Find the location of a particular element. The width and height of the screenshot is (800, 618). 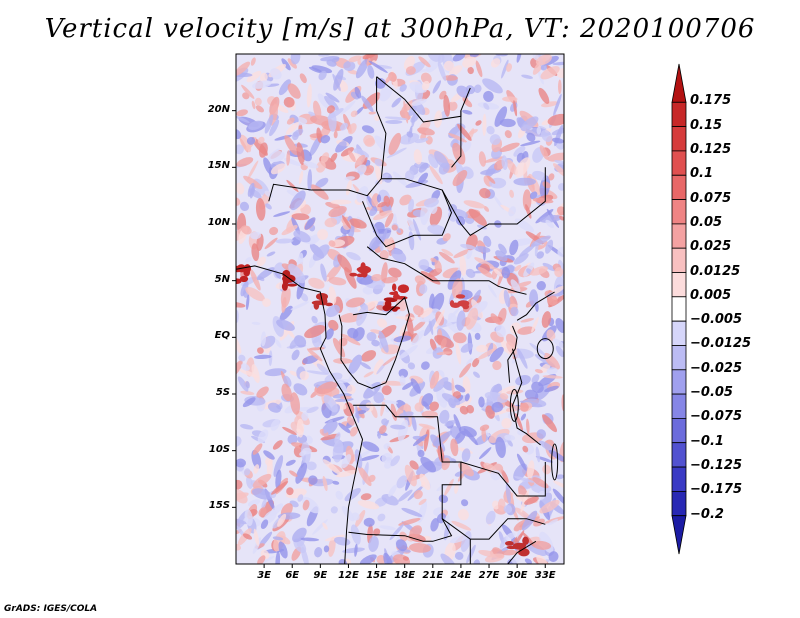

colorbar-label: 0.1 is located at coordinates (702, 174).